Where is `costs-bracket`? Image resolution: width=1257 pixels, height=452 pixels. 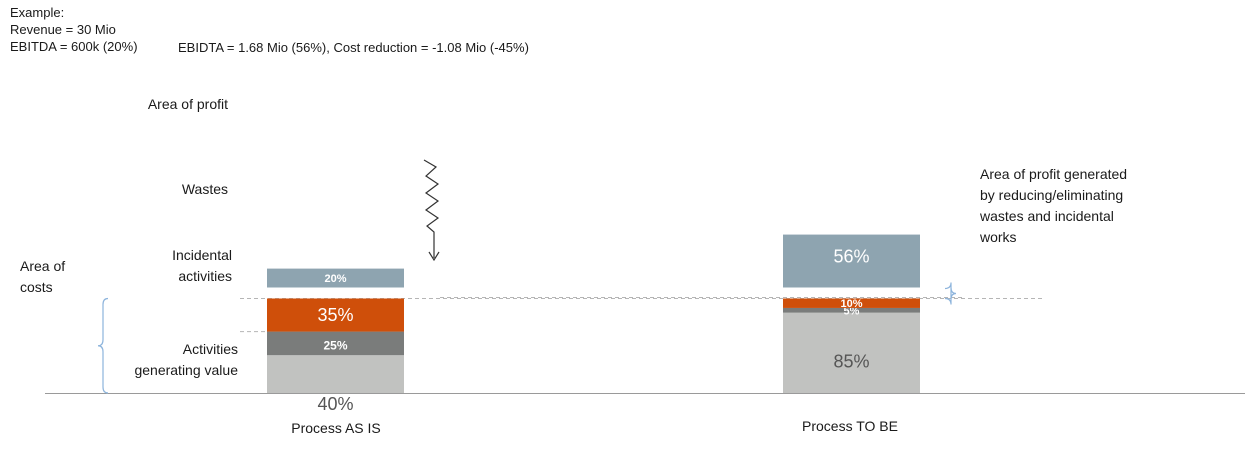
costs-bracket is located at coordinates (103, 345).